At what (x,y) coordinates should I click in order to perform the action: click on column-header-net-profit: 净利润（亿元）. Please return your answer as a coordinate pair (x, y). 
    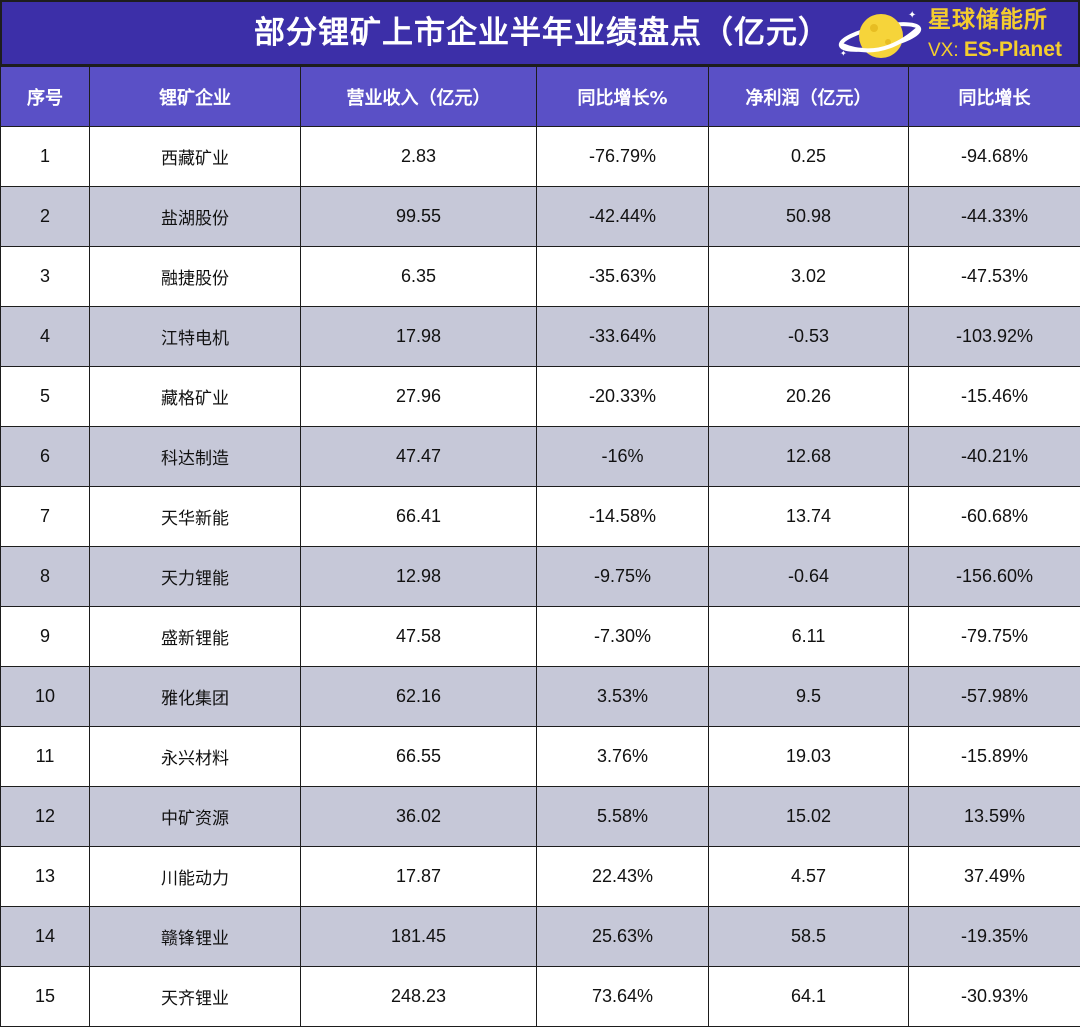
    Looking at the image, I should click on (808, 96).